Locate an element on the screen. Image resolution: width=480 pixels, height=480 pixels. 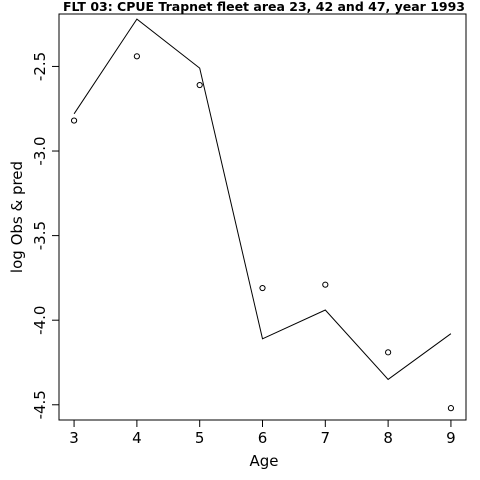
x-tick-label: 6 is located at coordinates (263, 438).